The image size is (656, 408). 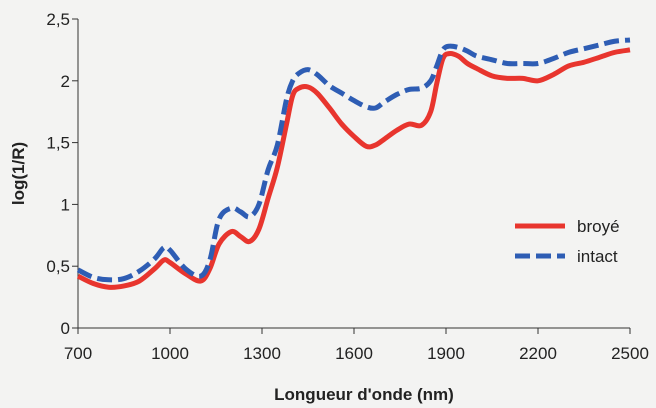 I want to click on y-tick-label: 2,5, so click(x=58, y=19).